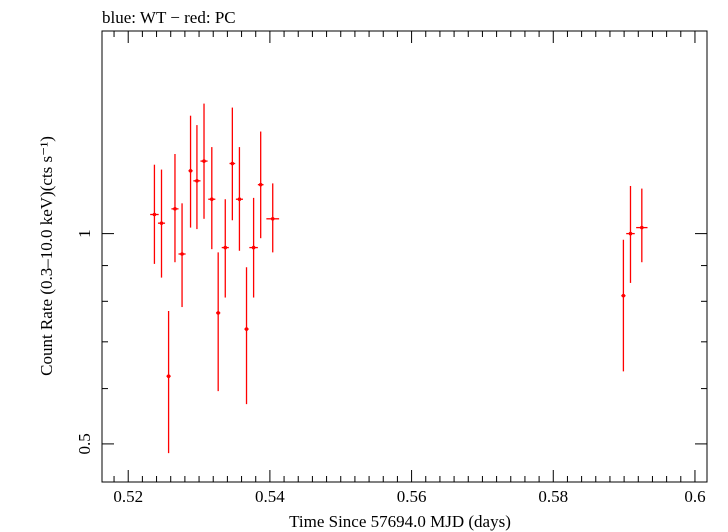 The height and width of the screenshot is (532, 728). Describe the element at coordinates (46, 256) in the screenshot. I see `y-axis-label: Count Rate (0.3–10.0 keV)(cts s⁻¹)` at that location.